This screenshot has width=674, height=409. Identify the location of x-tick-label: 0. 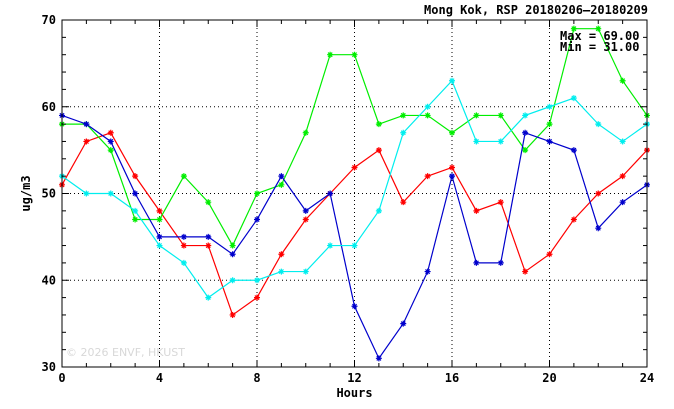
(61, 378).